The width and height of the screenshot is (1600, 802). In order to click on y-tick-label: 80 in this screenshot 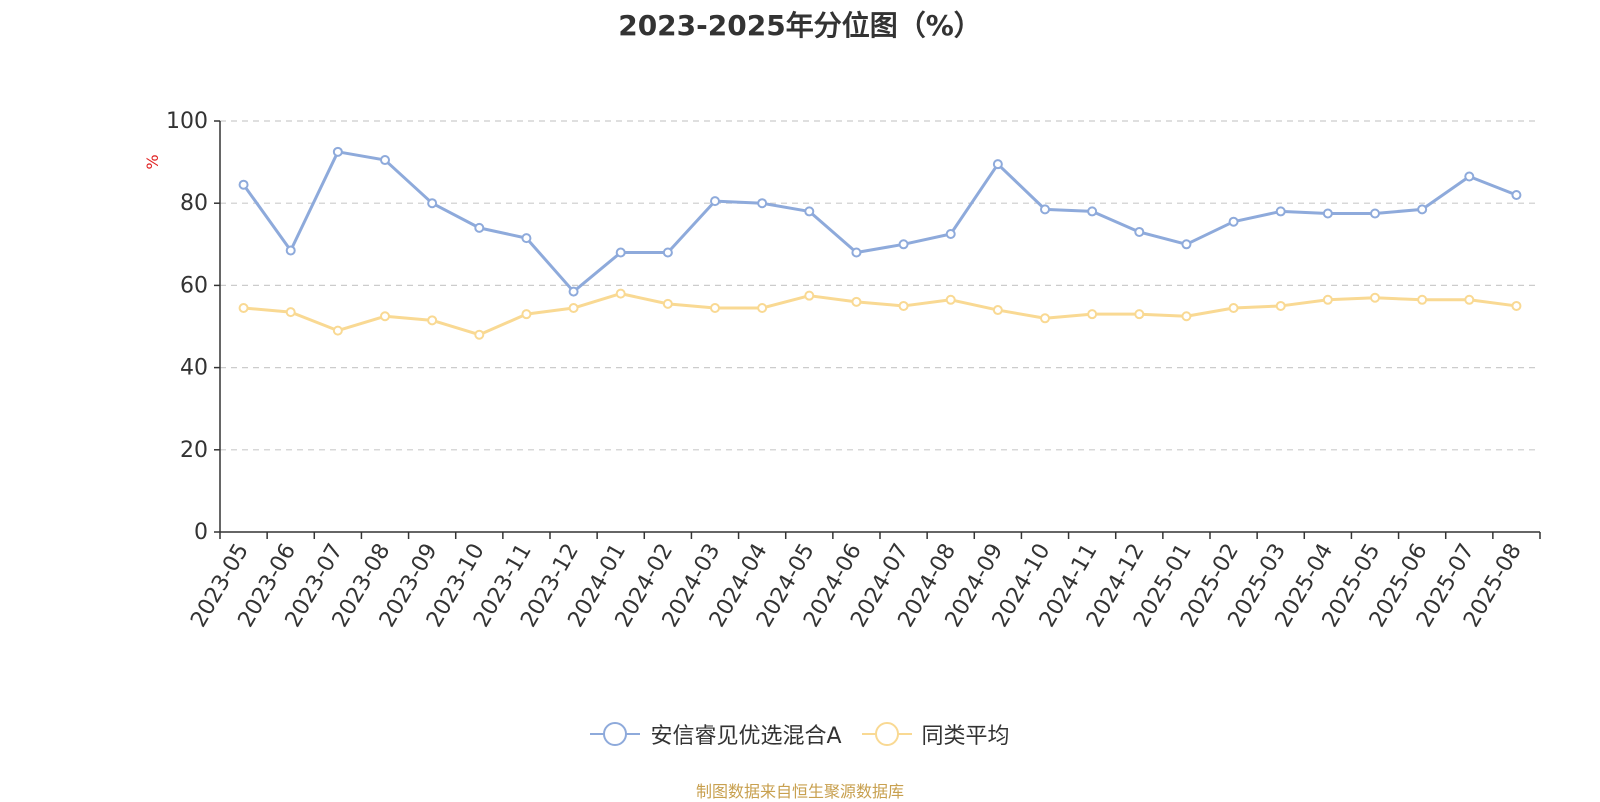, I will do `click(194, 203)`.